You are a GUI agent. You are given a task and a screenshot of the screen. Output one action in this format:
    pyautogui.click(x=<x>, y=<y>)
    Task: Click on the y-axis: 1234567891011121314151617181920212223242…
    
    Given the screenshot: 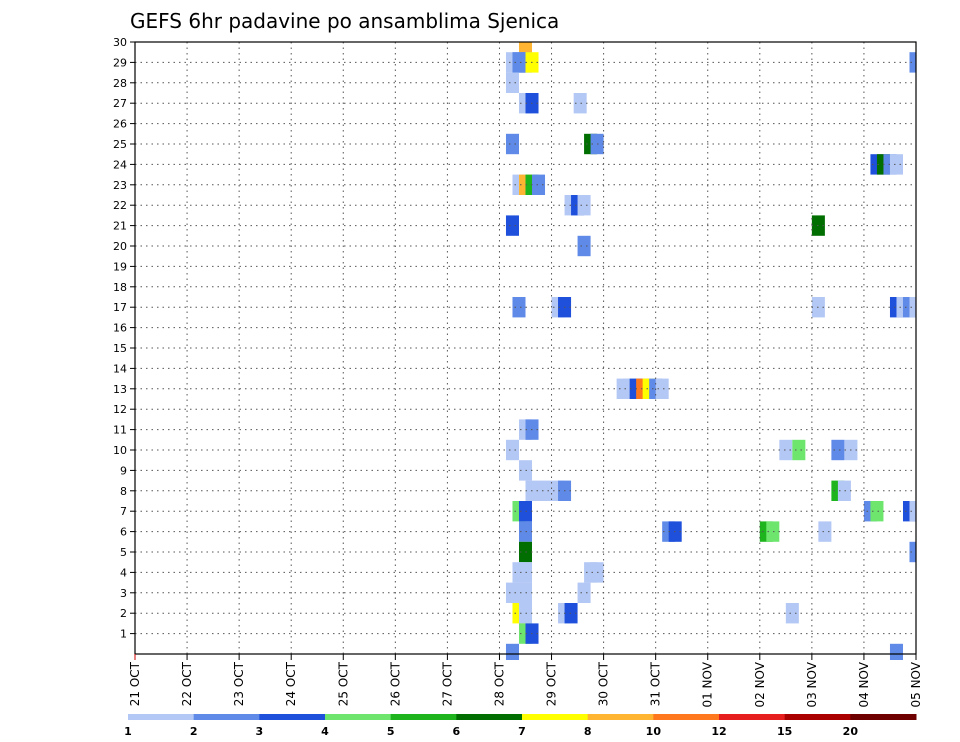 What is the action you would take?
    pyautogui.click(x=124, y=338)
    